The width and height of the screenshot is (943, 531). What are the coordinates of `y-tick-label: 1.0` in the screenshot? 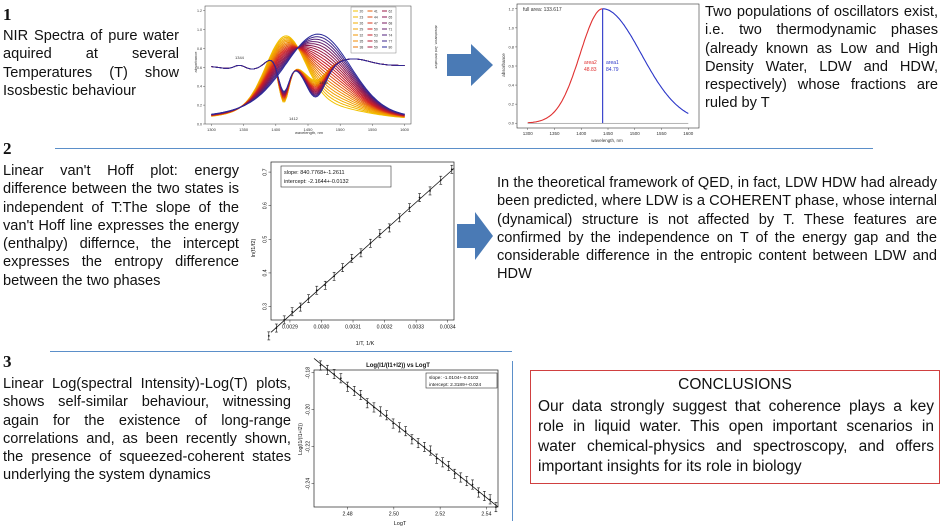 It's located at (199, 30).